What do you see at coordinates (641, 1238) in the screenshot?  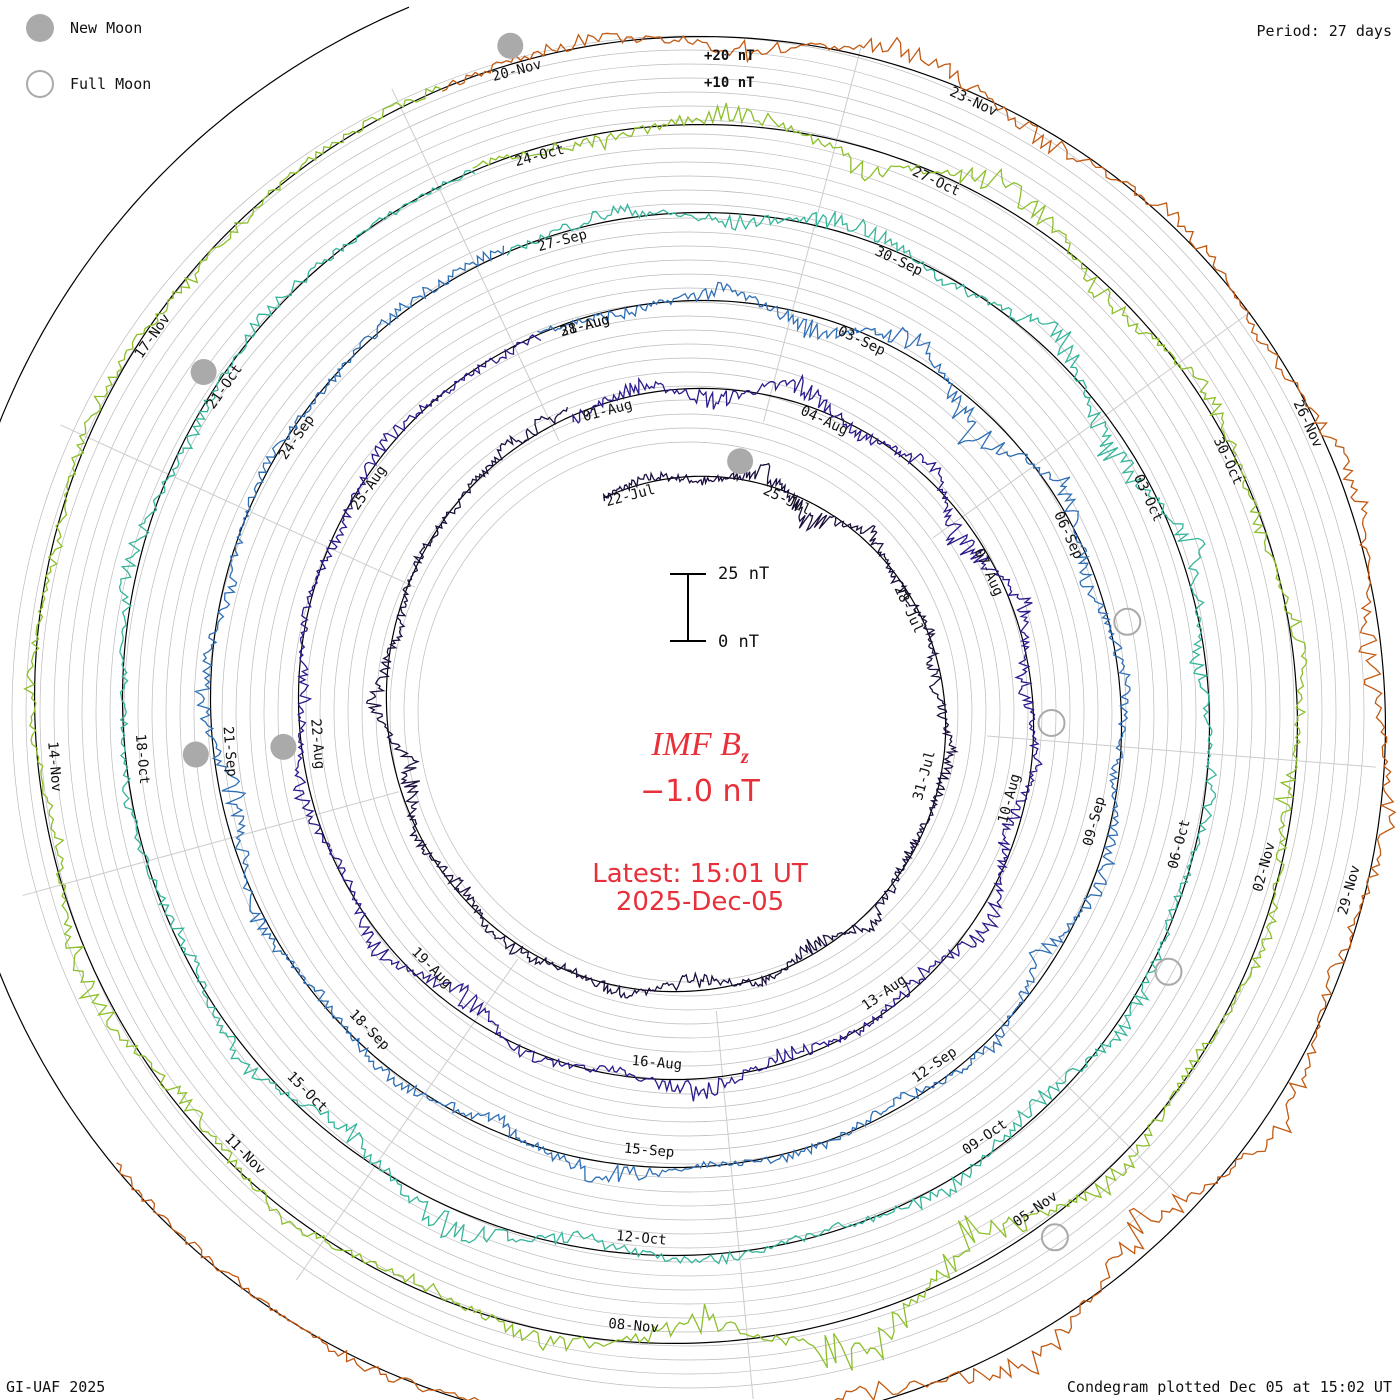 I see `date-tick-label: 12-Oct` at bounding box center [641, 1238].